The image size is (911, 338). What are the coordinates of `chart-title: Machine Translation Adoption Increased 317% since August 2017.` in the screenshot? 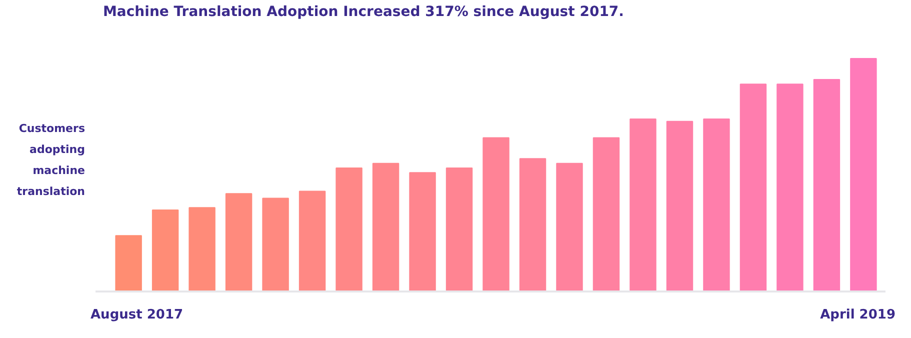 It's located at (363, 12).